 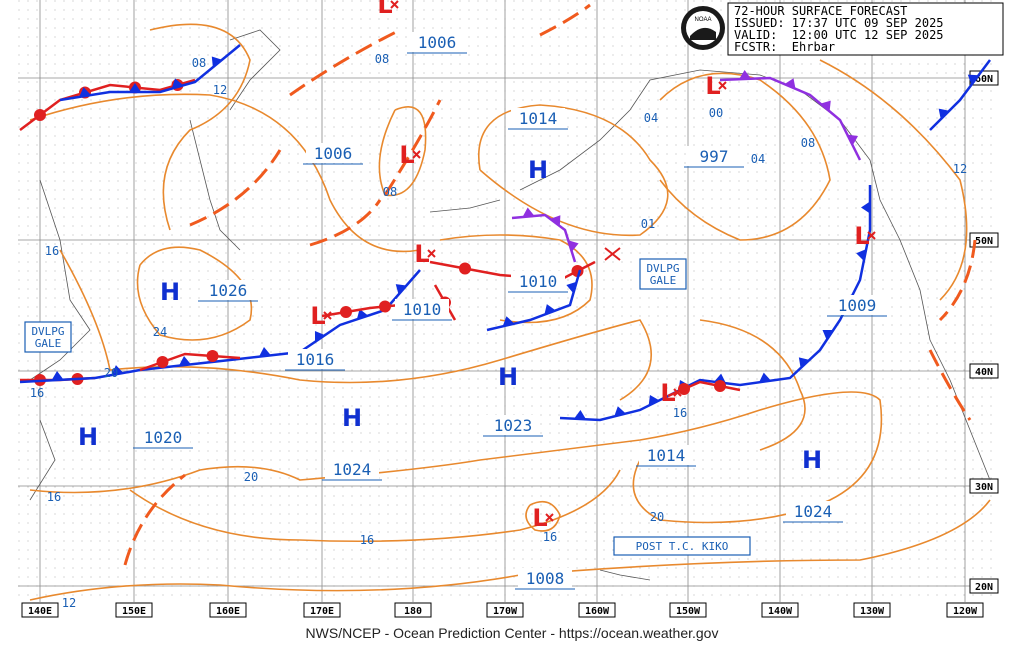 I want to click on warning-box, so click(x=663, y=274).